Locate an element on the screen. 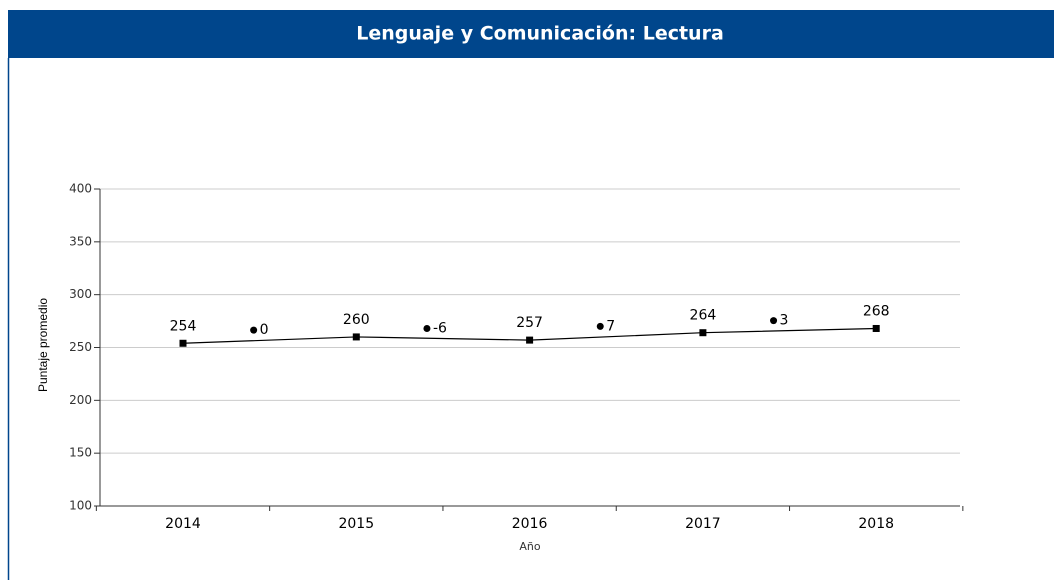 The height and width of the screenshot is (584, 1054). y-axis-label: Puntaje promedio is located at coordinates (43, 345).